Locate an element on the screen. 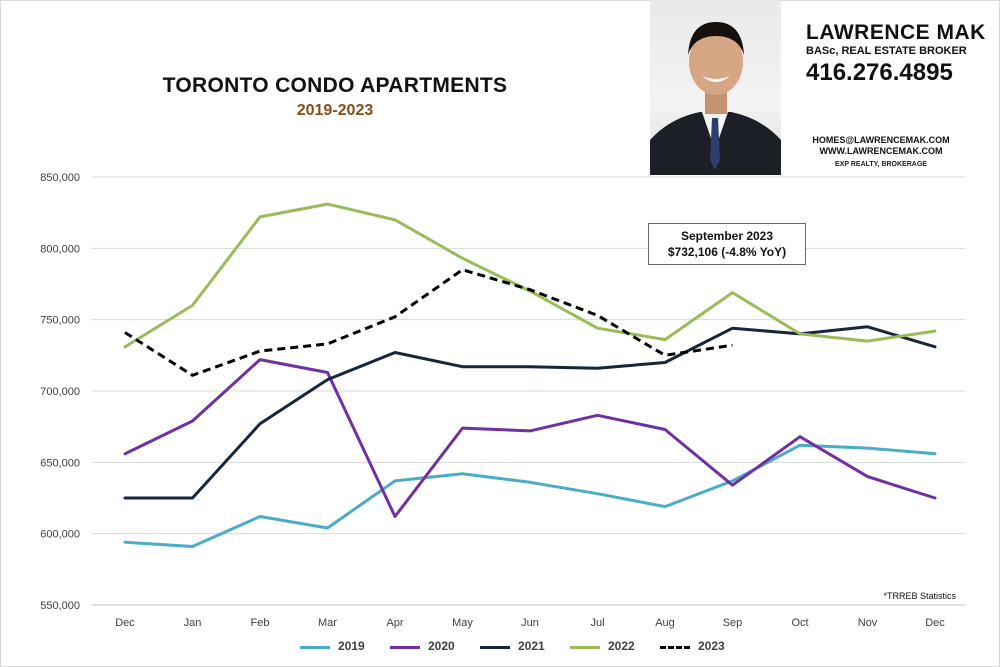  x-tick-label: Oct is located at coordinates (799, 623).